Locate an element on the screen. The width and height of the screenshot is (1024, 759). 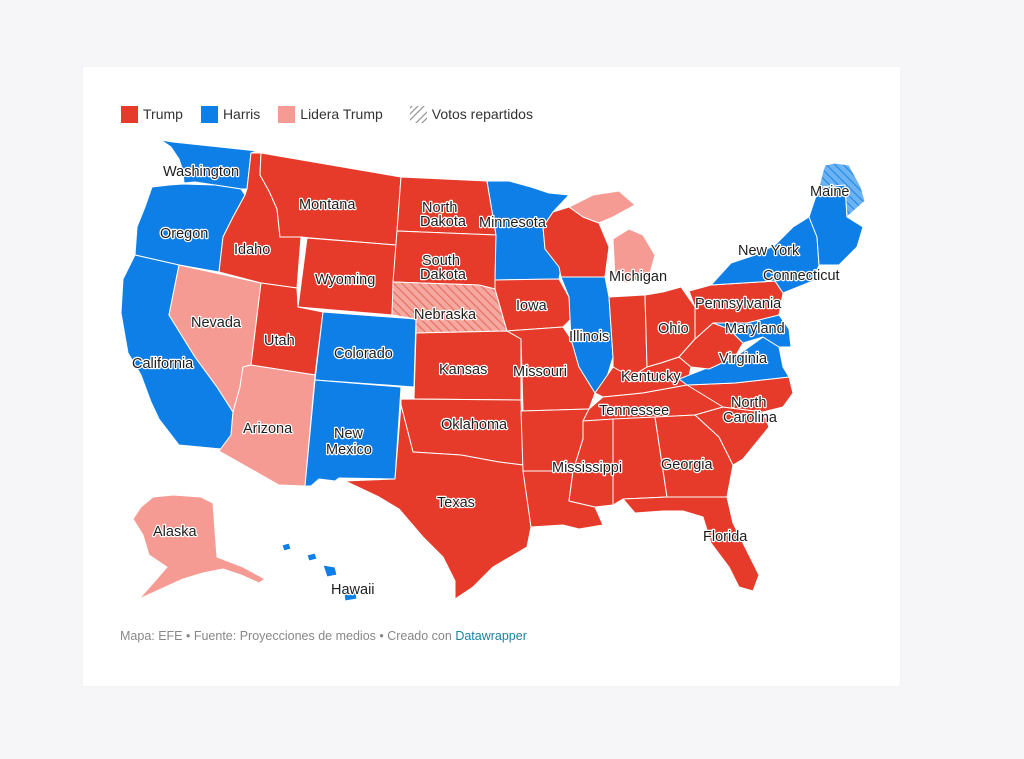
datawrapper-link: Datawrapper is located at coordinates (491, 636).